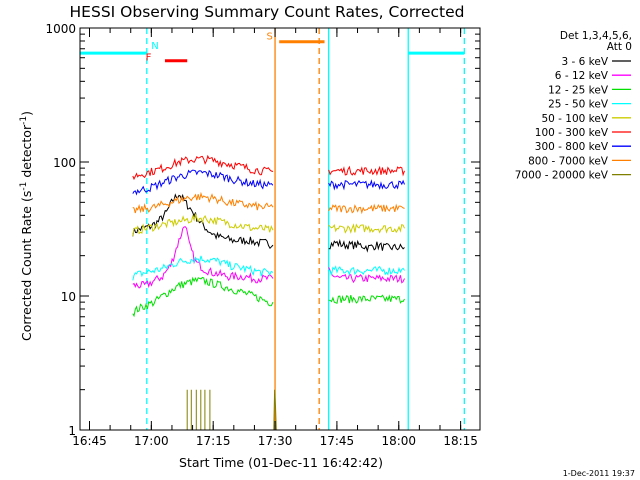 This screenshot has width=640, height=480. I want to click on legend-label-8: 7000 - 20000 keV, so click(562, 176).